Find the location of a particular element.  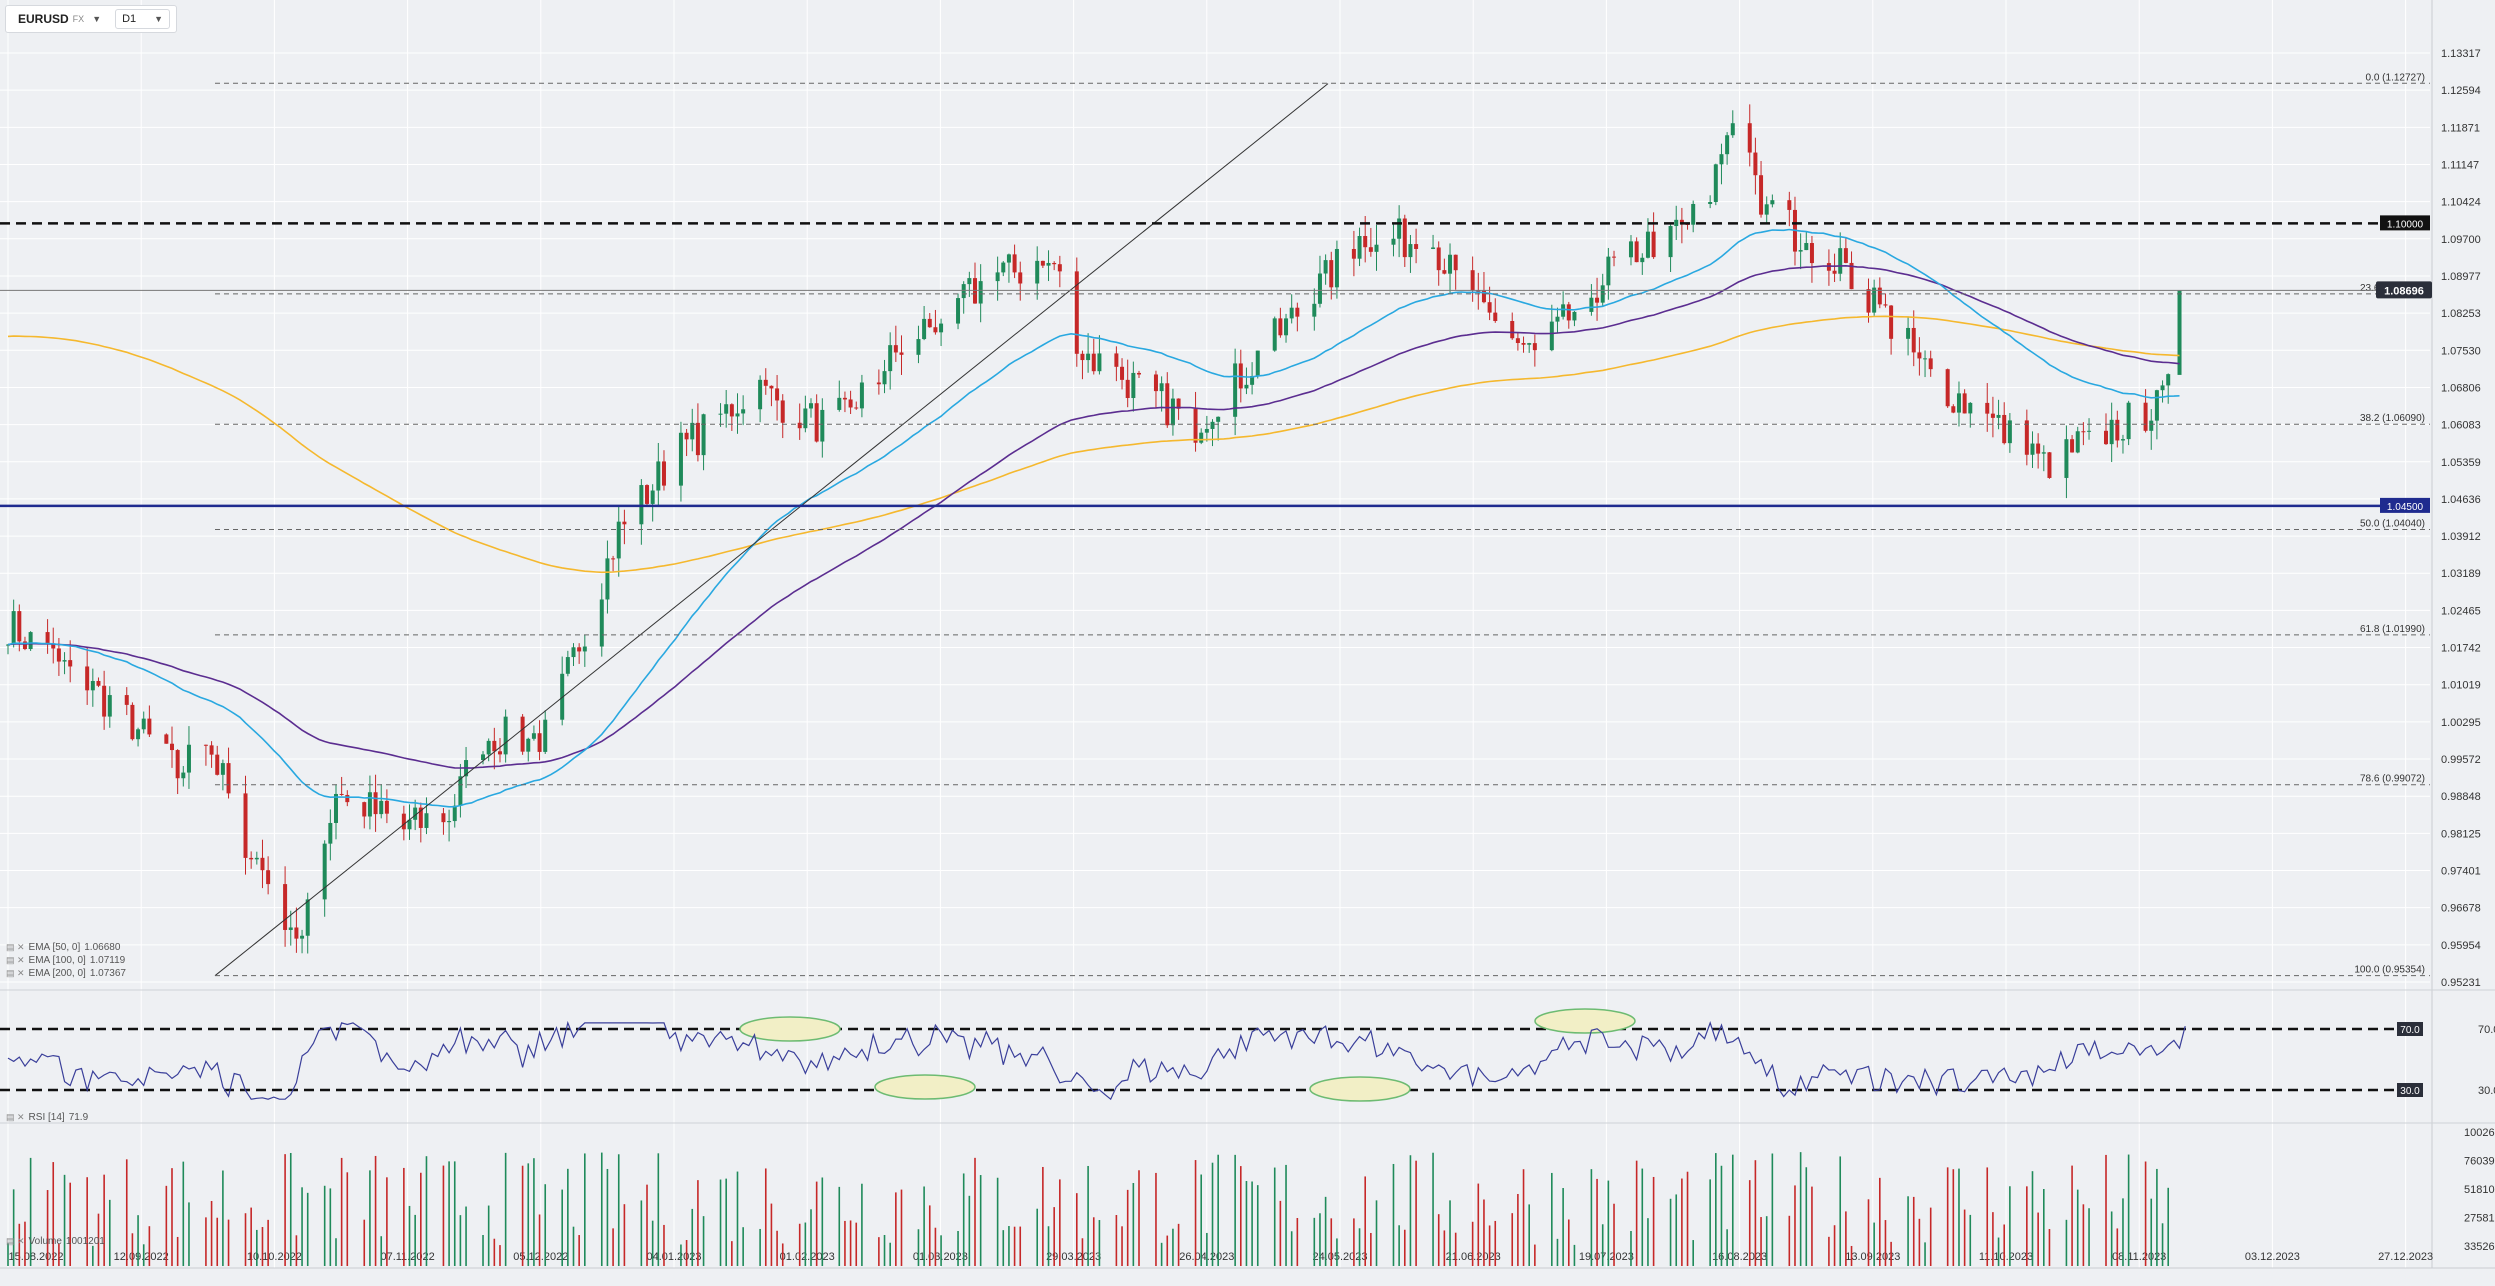

chevron-down-icon: ▼ is located at coordinates (159, 19).